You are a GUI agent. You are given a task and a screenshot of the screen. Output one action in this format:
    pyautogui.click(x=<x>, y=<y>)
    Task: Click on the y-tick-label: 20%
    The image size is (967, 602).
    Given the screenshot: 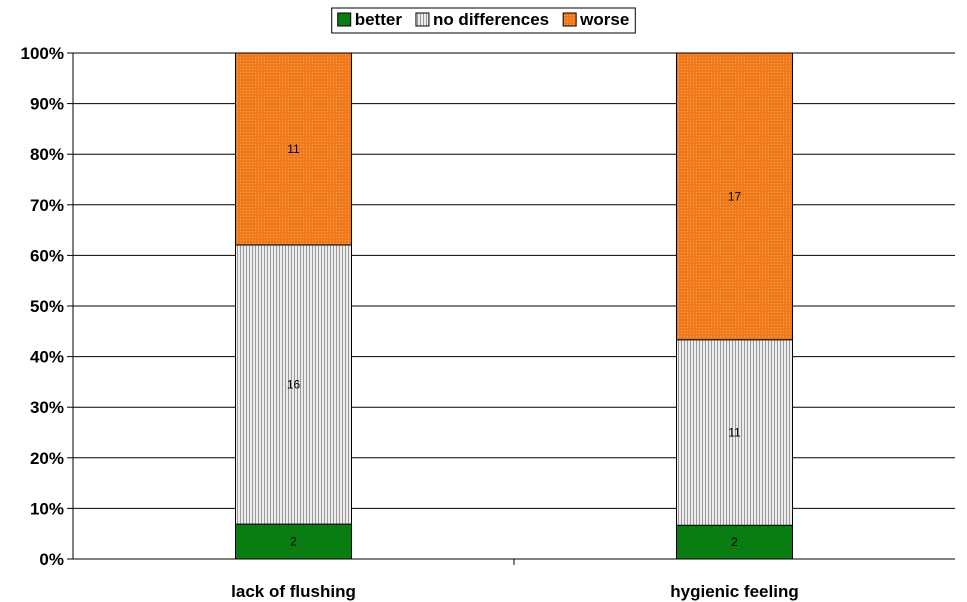 What is the action you would take?
    pyautogui.click(x=47, y=458)
    